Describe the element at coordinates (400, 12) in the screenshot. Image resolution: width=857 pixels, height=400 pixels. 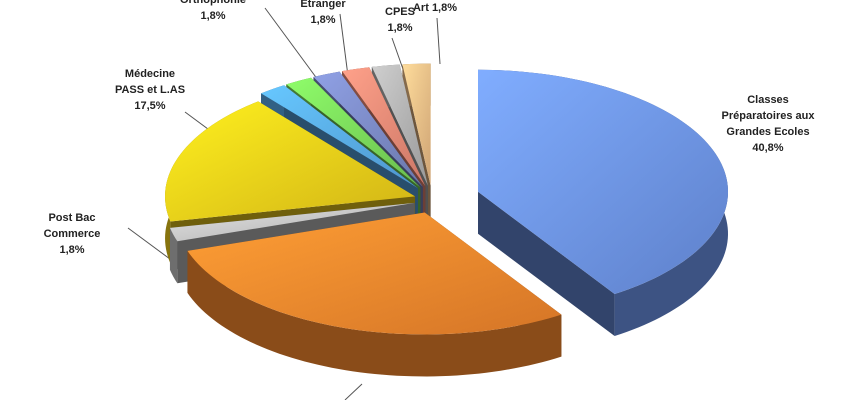
I see `category-label: CPES` at that location.